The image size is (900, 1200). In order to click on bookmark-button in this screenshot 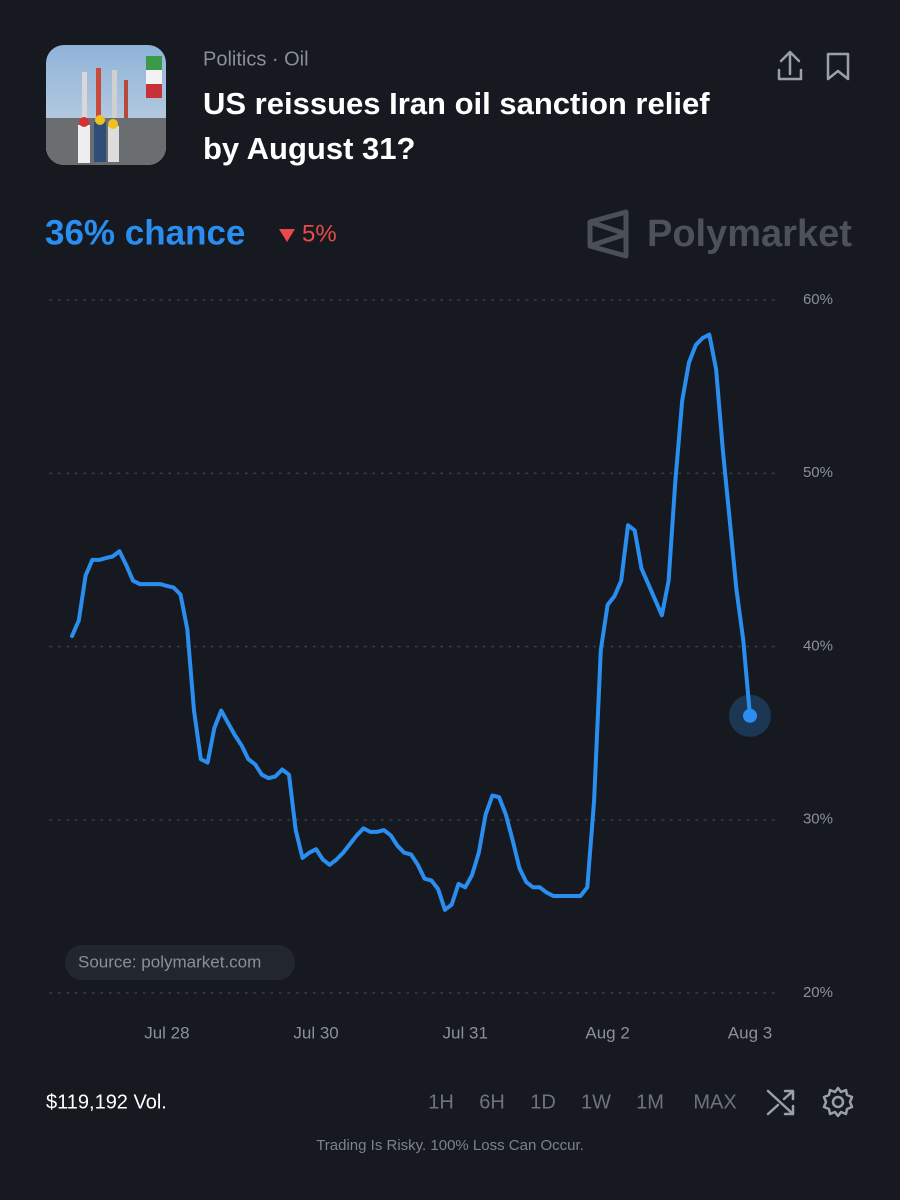, I will do `click(838, 66)`.